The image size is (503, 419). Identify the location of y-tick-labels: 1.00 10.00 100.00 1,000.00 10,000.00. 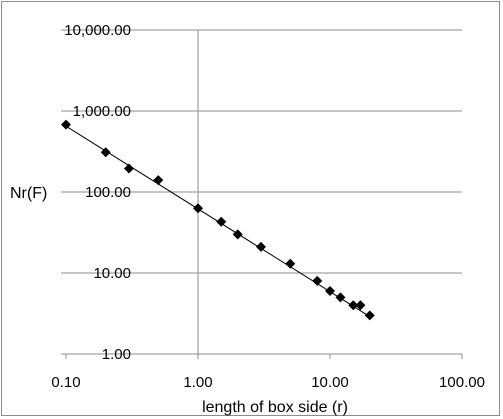
(97, 192).